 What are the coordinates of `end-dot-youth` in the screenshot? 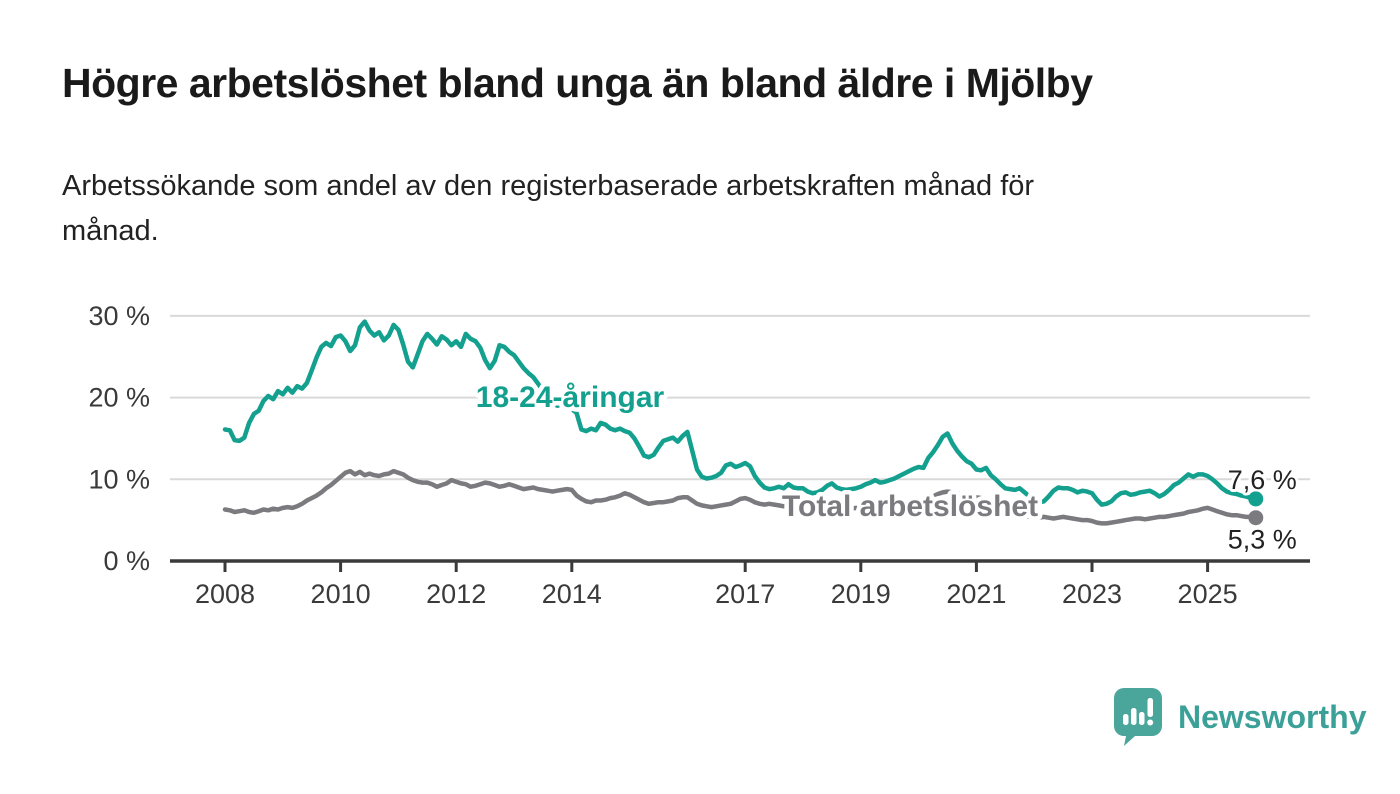 It's located at (1256, 499).